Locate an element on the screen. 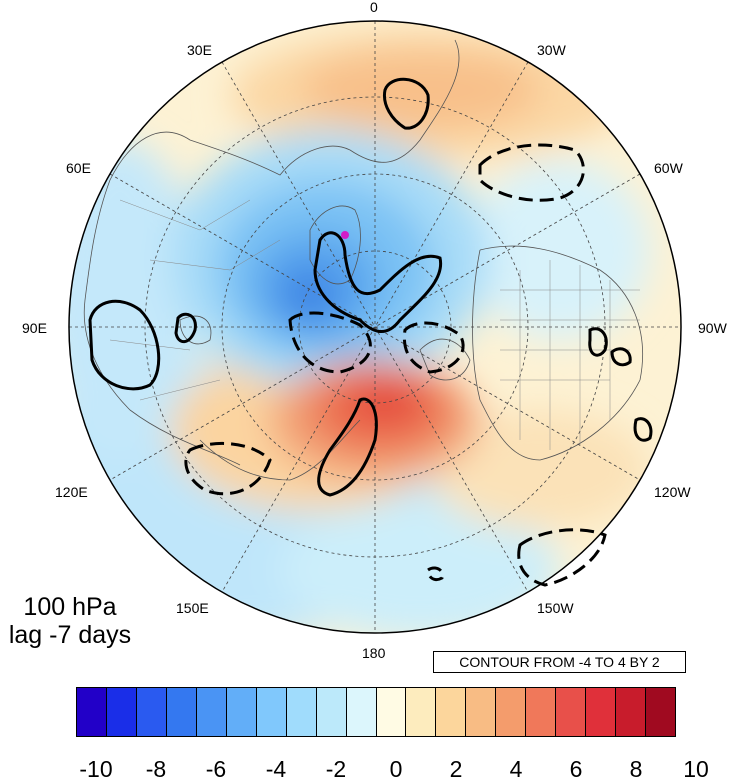 Image resolution: width=733 pixels, height=782 pixels. colorbar-tick-label: 0 is located at coordinates (396, 769).